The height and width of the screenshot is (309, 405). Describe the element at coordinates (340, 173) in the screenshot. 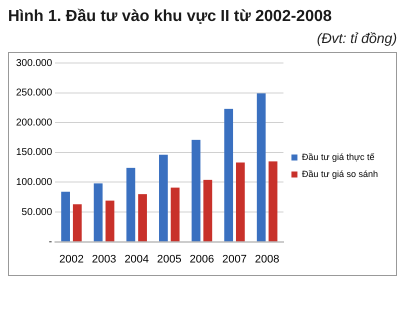

I see `legend-label: Đầu tư giá so sánh` at that location.